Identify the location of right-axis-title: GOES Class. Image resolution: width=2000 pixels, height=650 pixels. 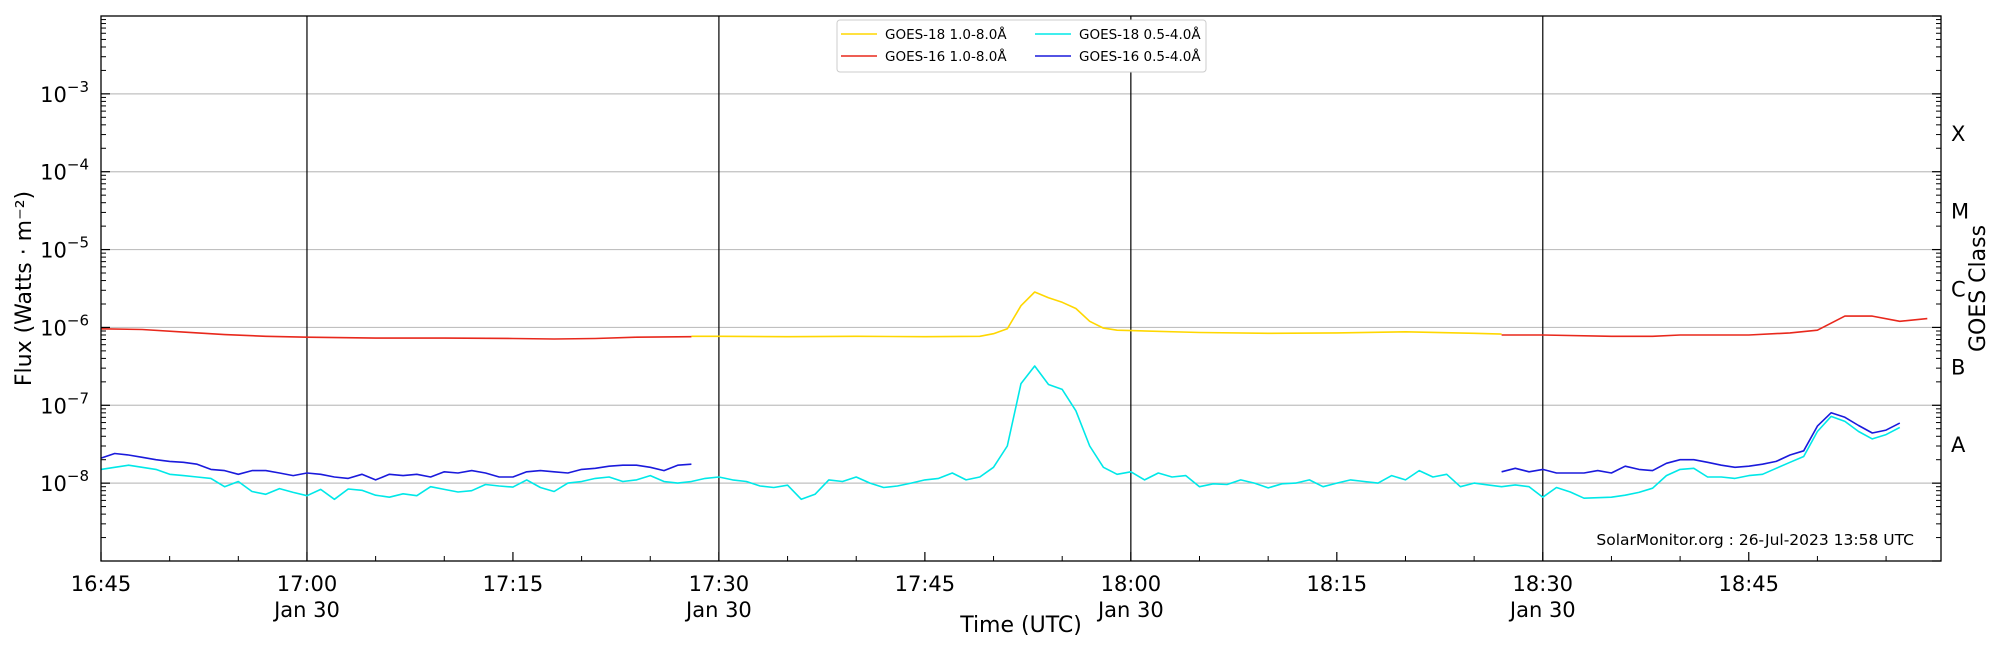
(1978, 288).